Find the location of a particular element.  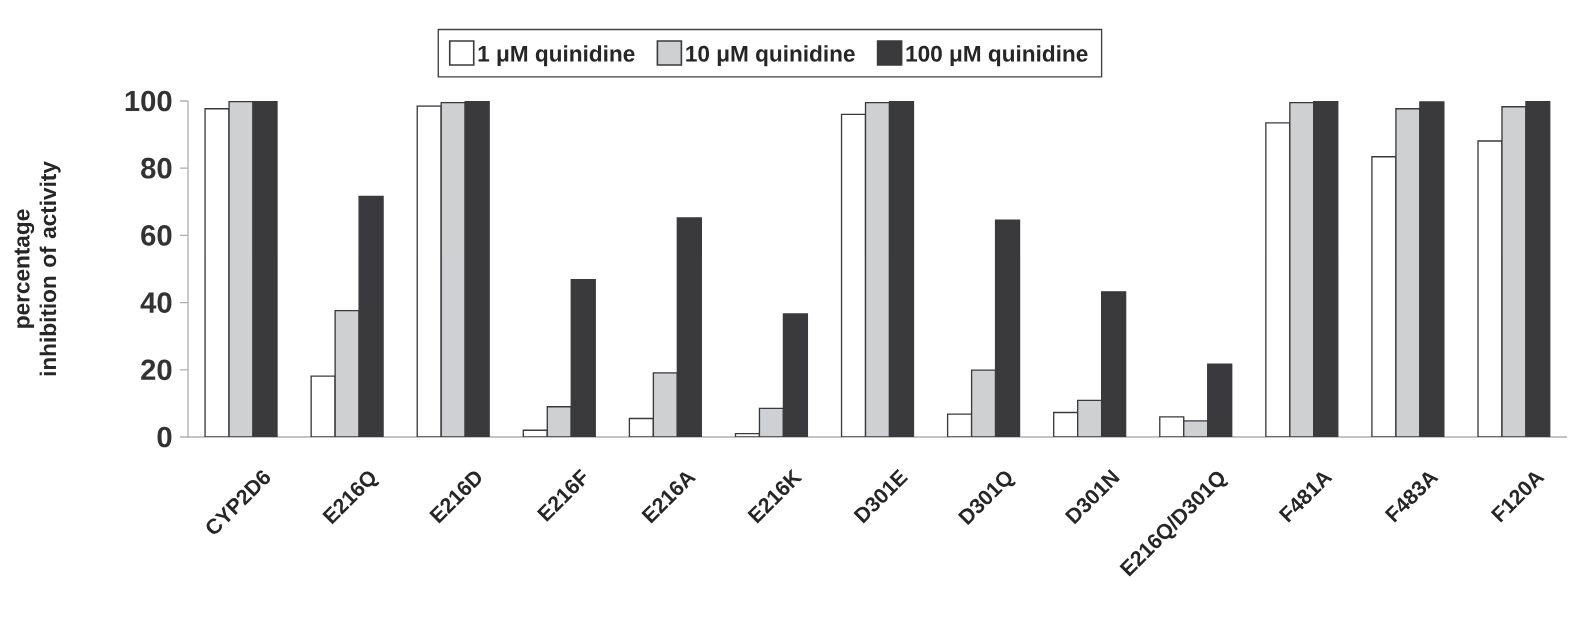

y-tick-label: 60 is located at coordinates (156, 235).